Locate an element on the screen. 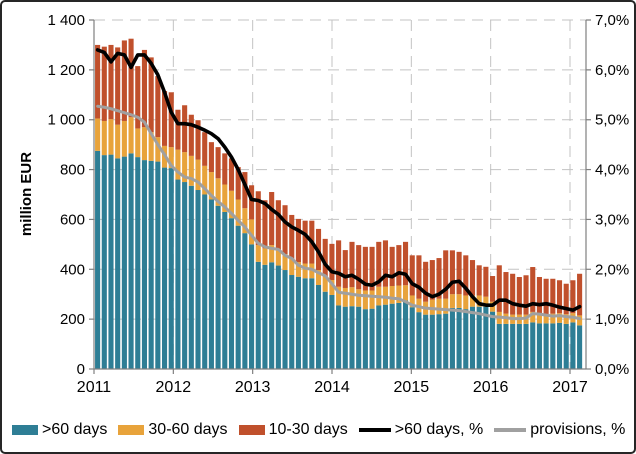 This screenshot has height=454, width=636. legend-item-provisions-pct: provisions, % is located at coordinates (559, 430).